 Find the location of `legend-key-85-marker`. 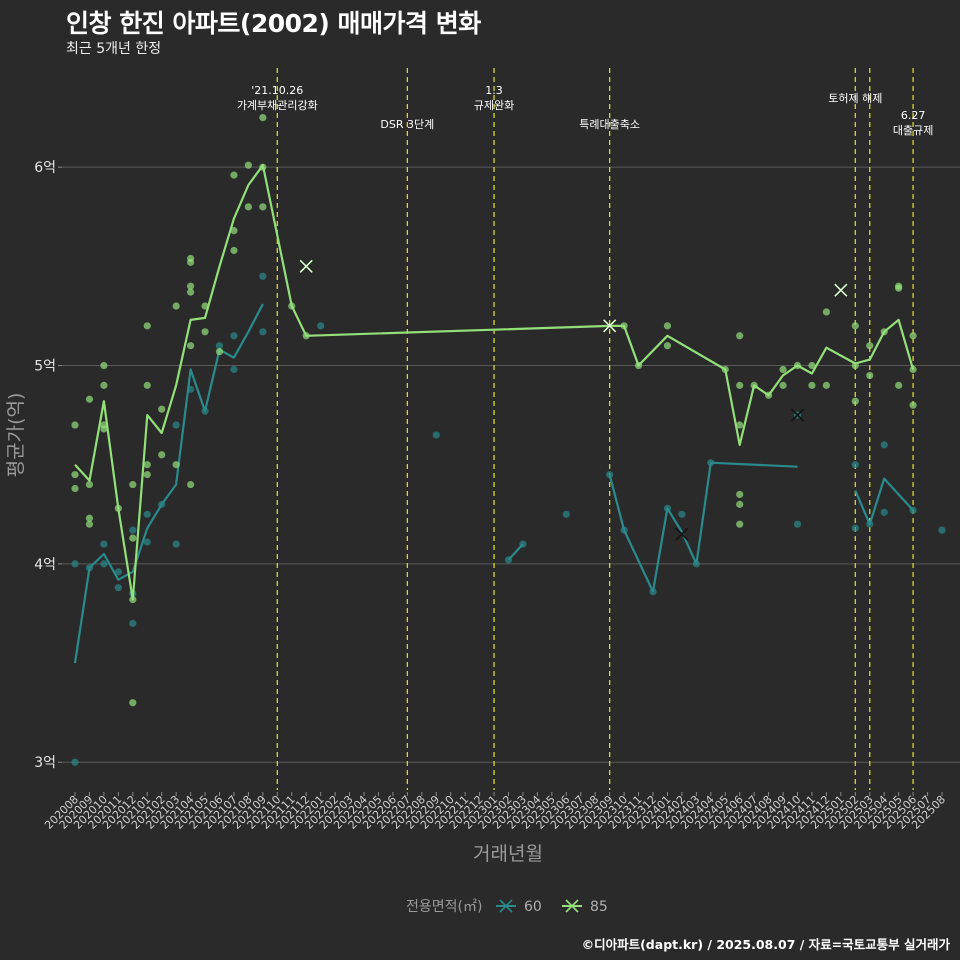

legend-key-85-marker is located at coordinates (572, 906).